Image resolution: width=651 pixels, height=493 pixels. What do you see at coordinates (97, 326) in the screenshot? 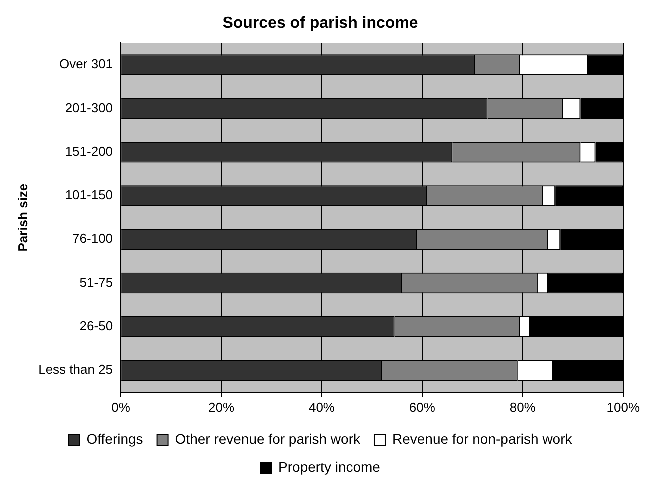
I see `y-tick-label: 26-50` at bounding box center [97, 326].